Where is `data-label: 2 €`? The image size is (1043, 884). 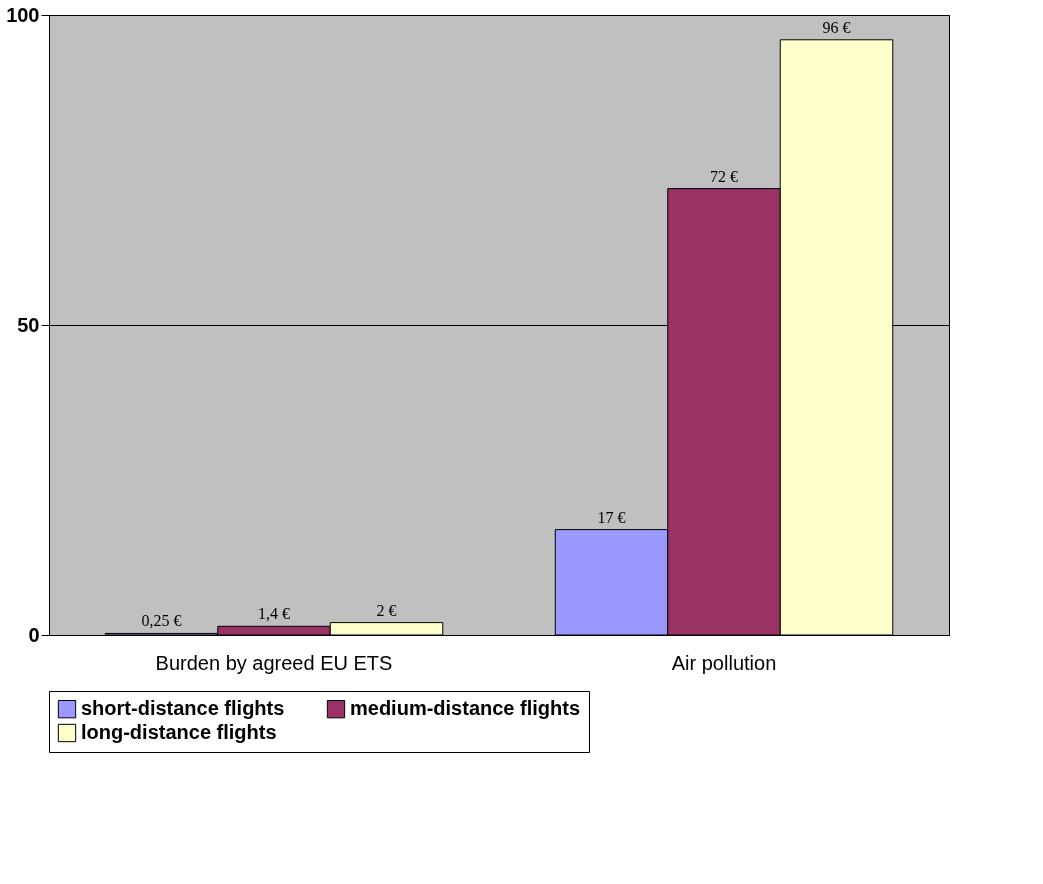 data-label: 2 € is located at coordinates (386, 610).